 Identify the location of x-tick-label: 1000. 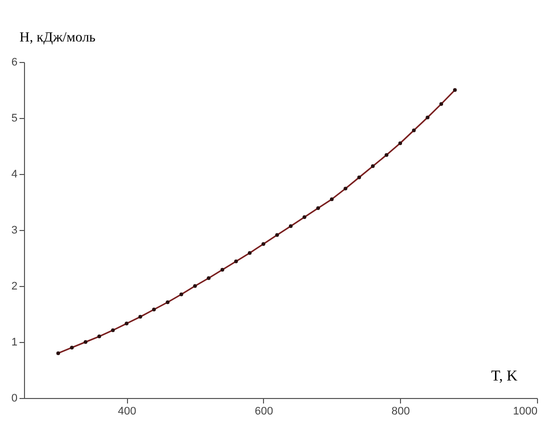
(525, 412).